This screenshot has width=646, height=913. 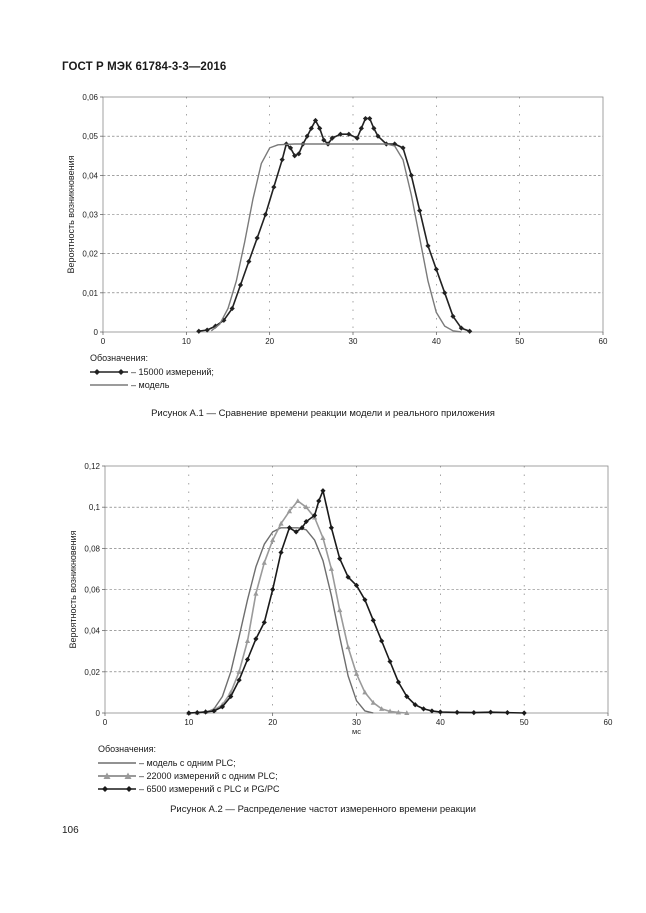 I want to click on y-tick-label: 0,01, so click(x=90, y=293).